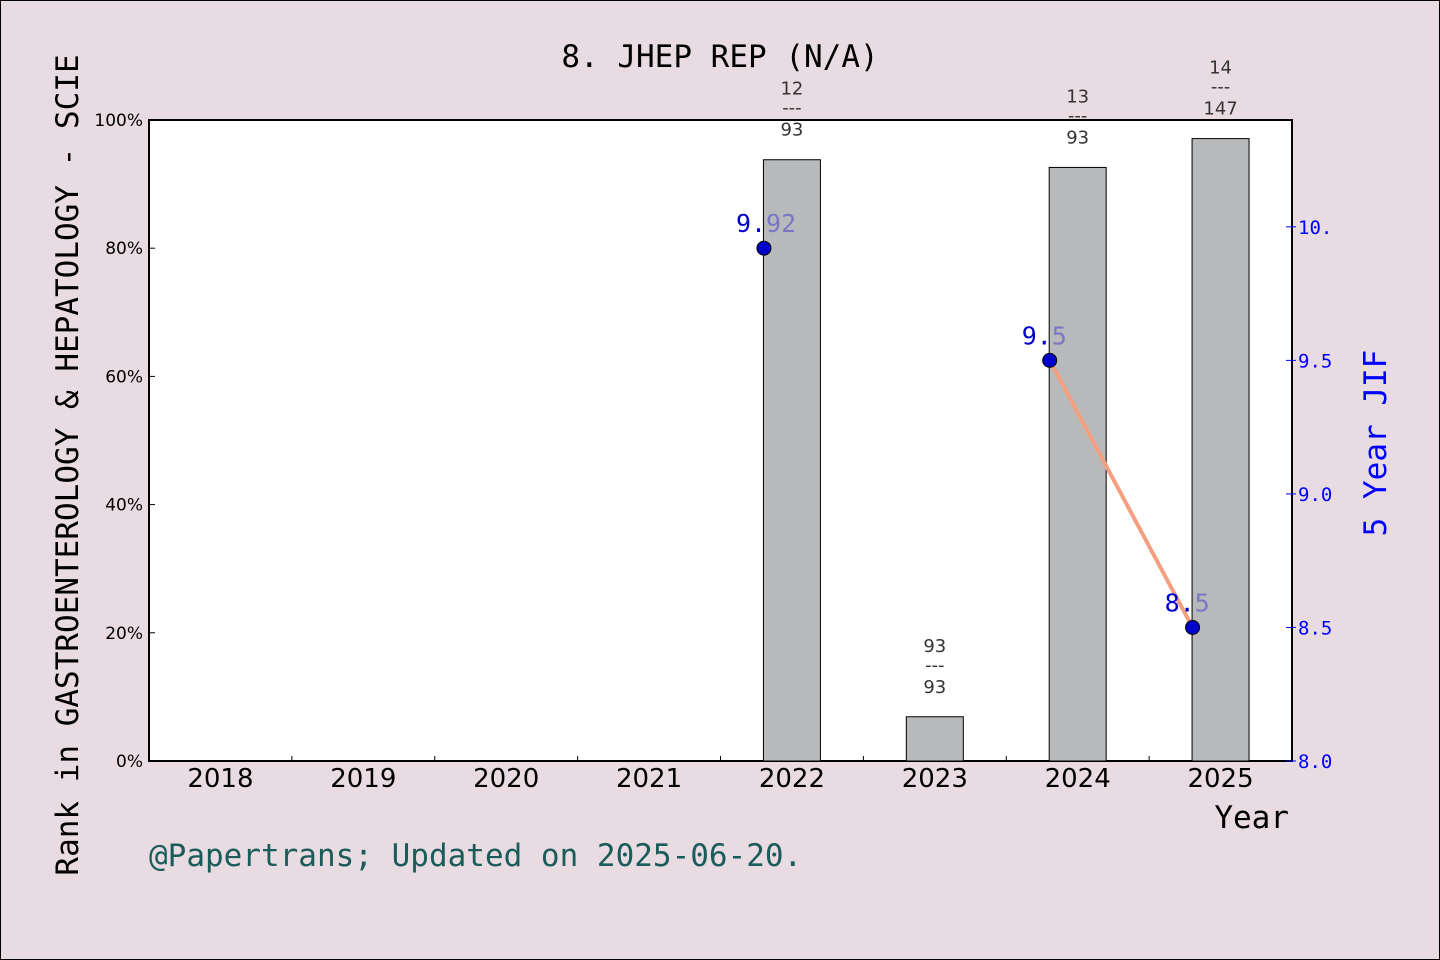 This screenshot has height=960, width=1440. What do you see at coordinates (1376, 443) in the screenshot?
I see `y-axis-right-label: 5 Year JIF` at bounding box center [1376, 443].